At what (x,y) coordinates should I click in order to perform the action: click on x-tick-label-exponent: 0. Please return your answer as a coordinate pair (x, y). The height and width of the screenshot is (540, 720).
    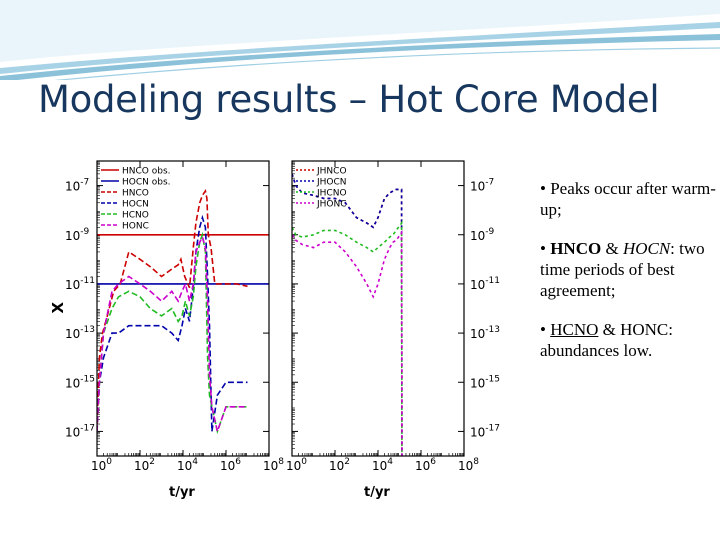
    Looking at the image, I should click on (109, 462).